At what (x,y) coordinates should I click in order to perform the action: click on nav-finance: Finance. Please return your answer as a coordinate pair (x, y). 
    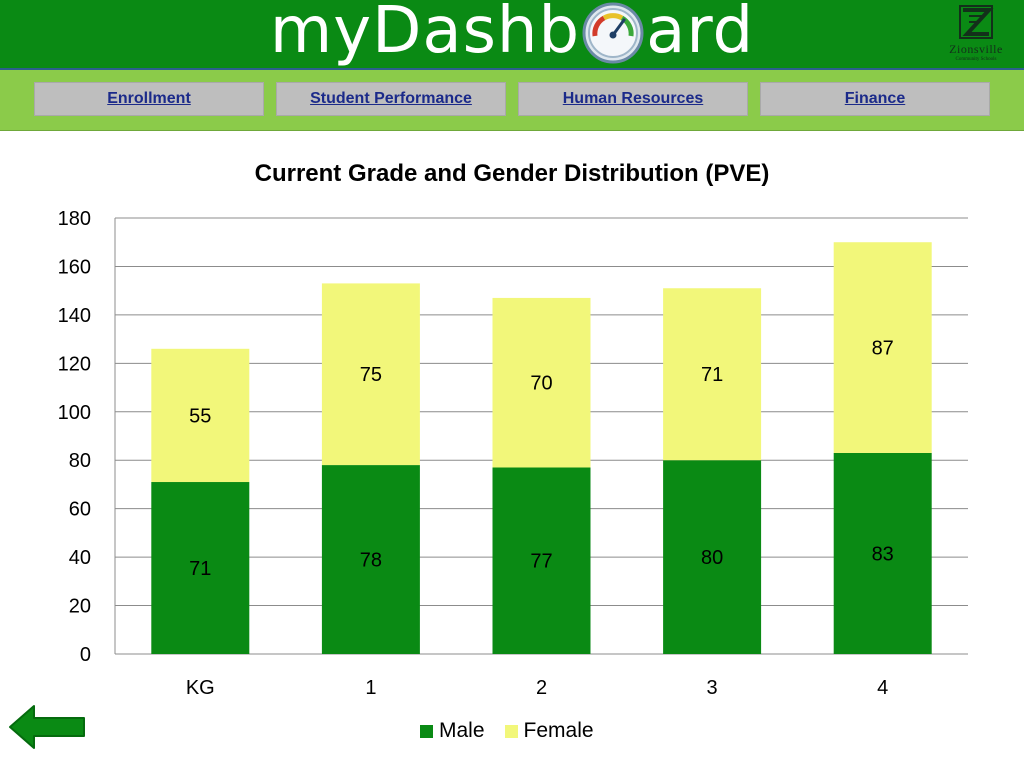
    Looking at the image, I should click on (875, 99).